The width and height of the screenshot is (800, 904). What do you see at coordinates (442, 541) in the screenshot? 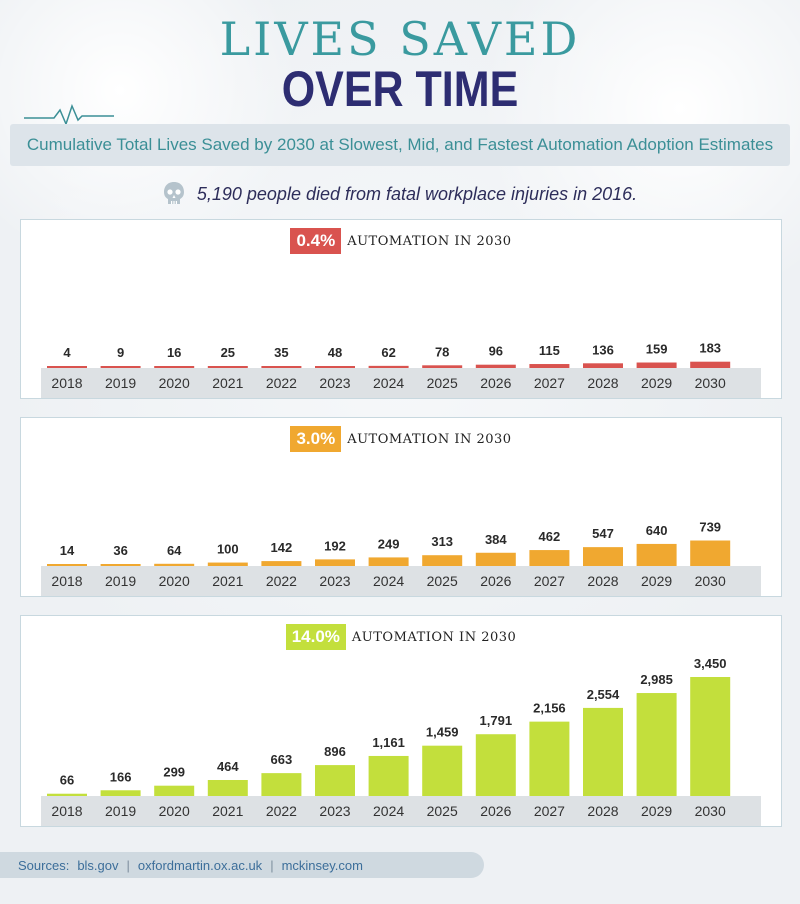
I see `data-label: 313` at bounding box center [442, 541].